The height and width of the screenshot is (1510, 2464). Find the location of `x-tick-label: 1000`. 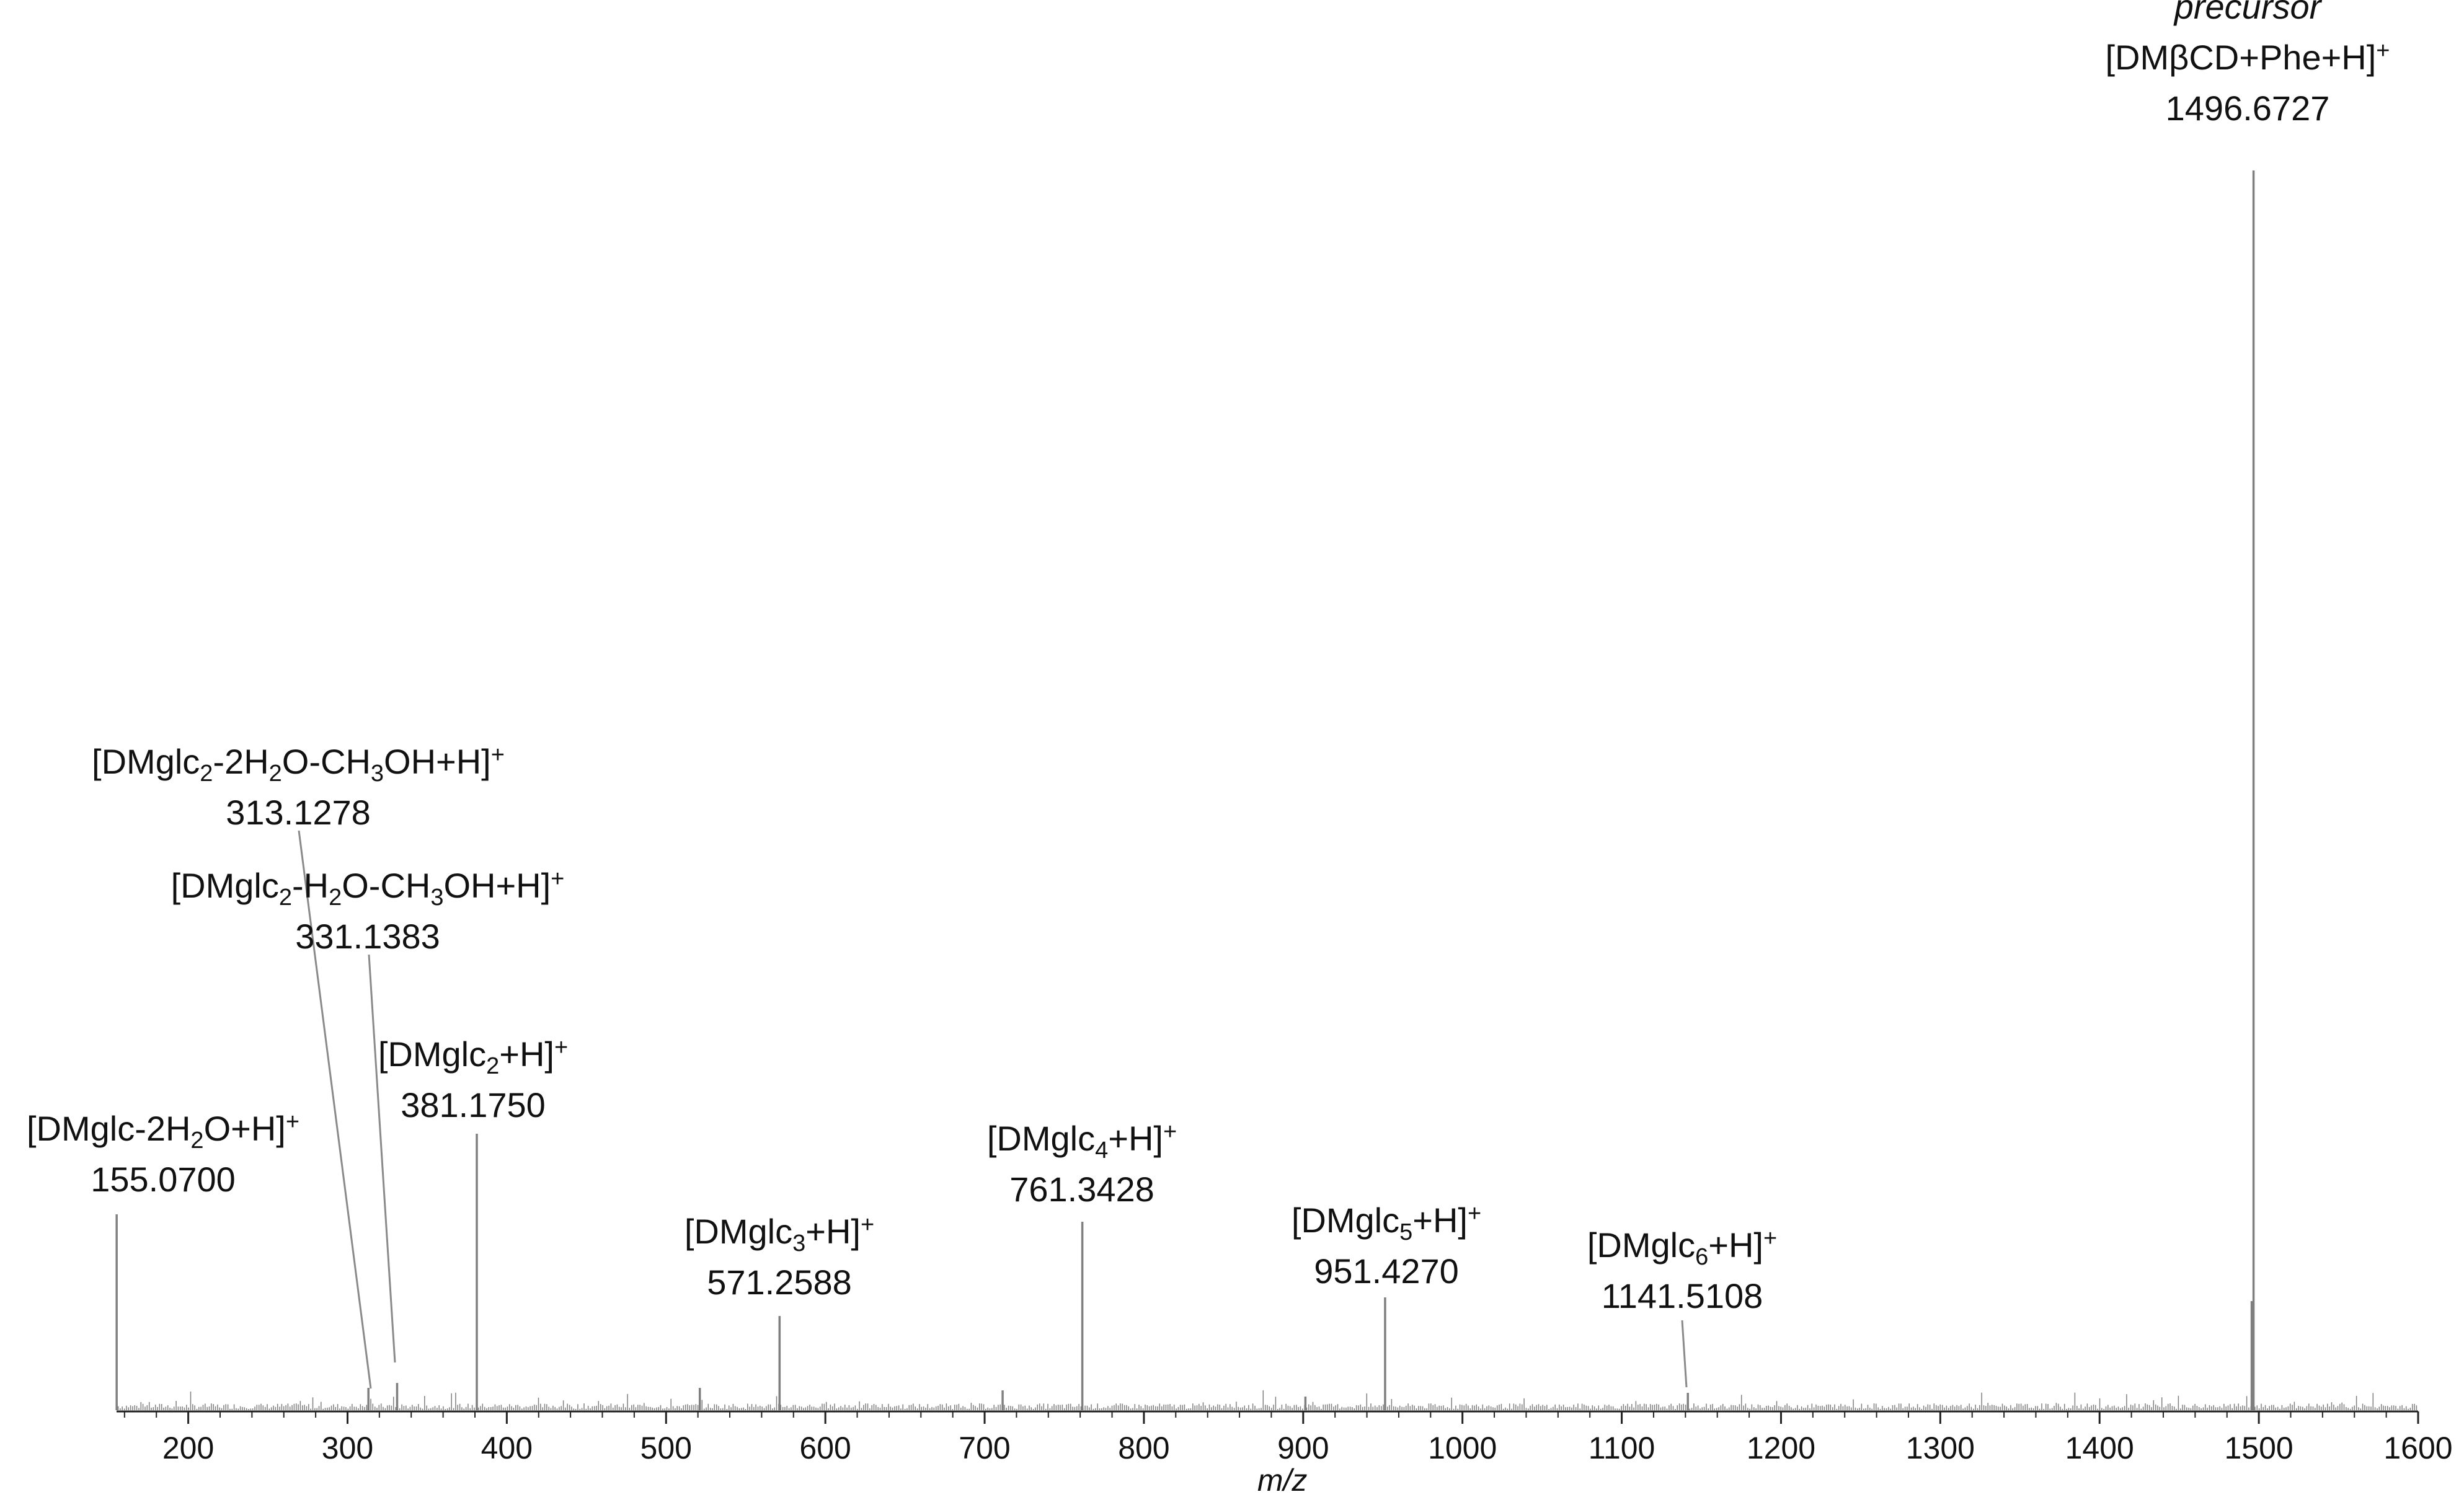

x-tick-label: 1000 is located at coordinates (1462, 1448).